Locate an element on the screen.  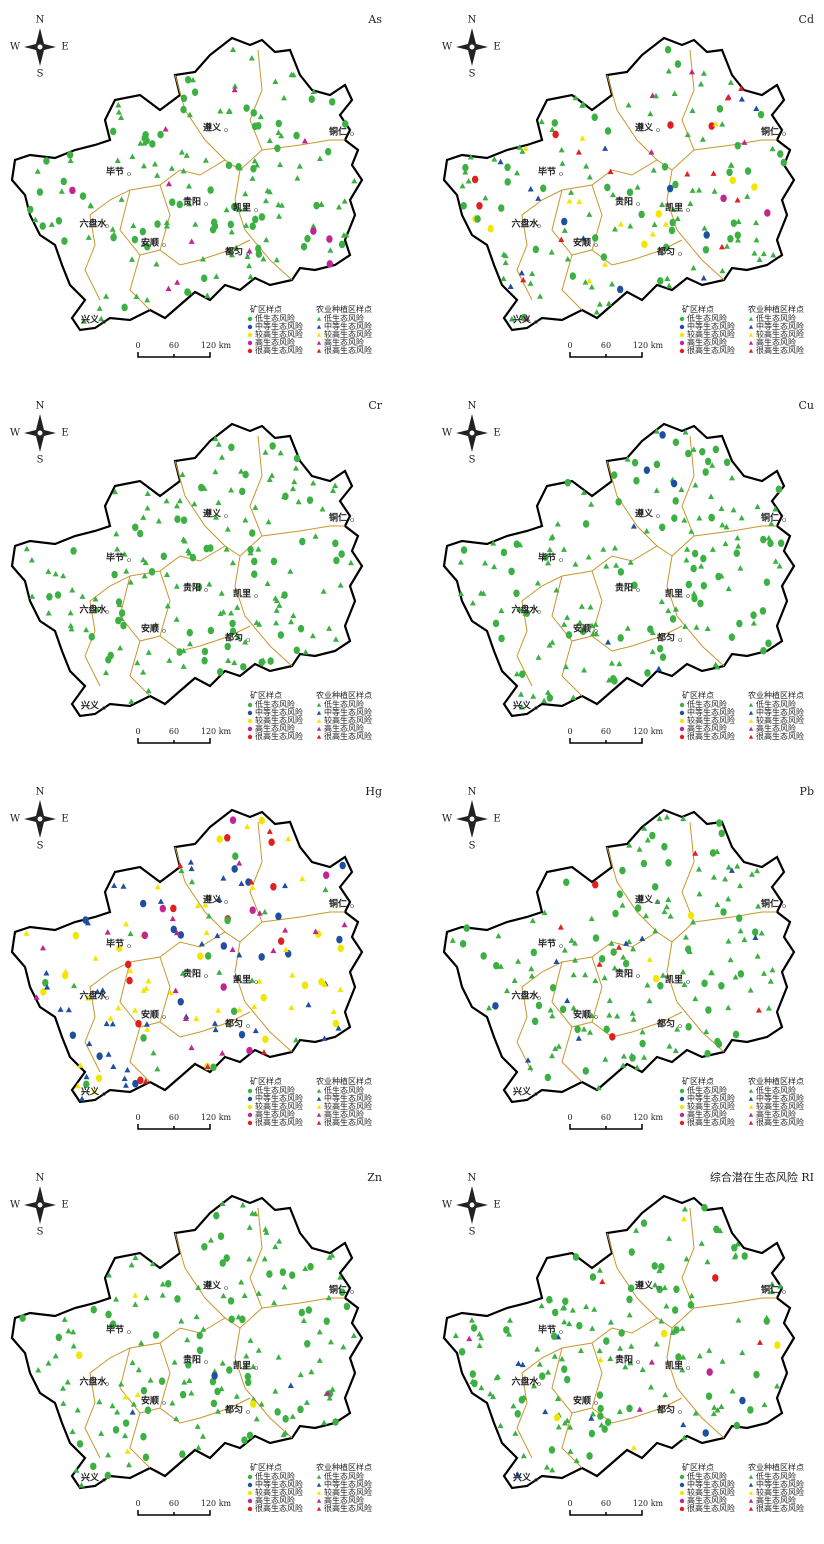
scale-label: 120 km is located at coordinates (648, 1117).